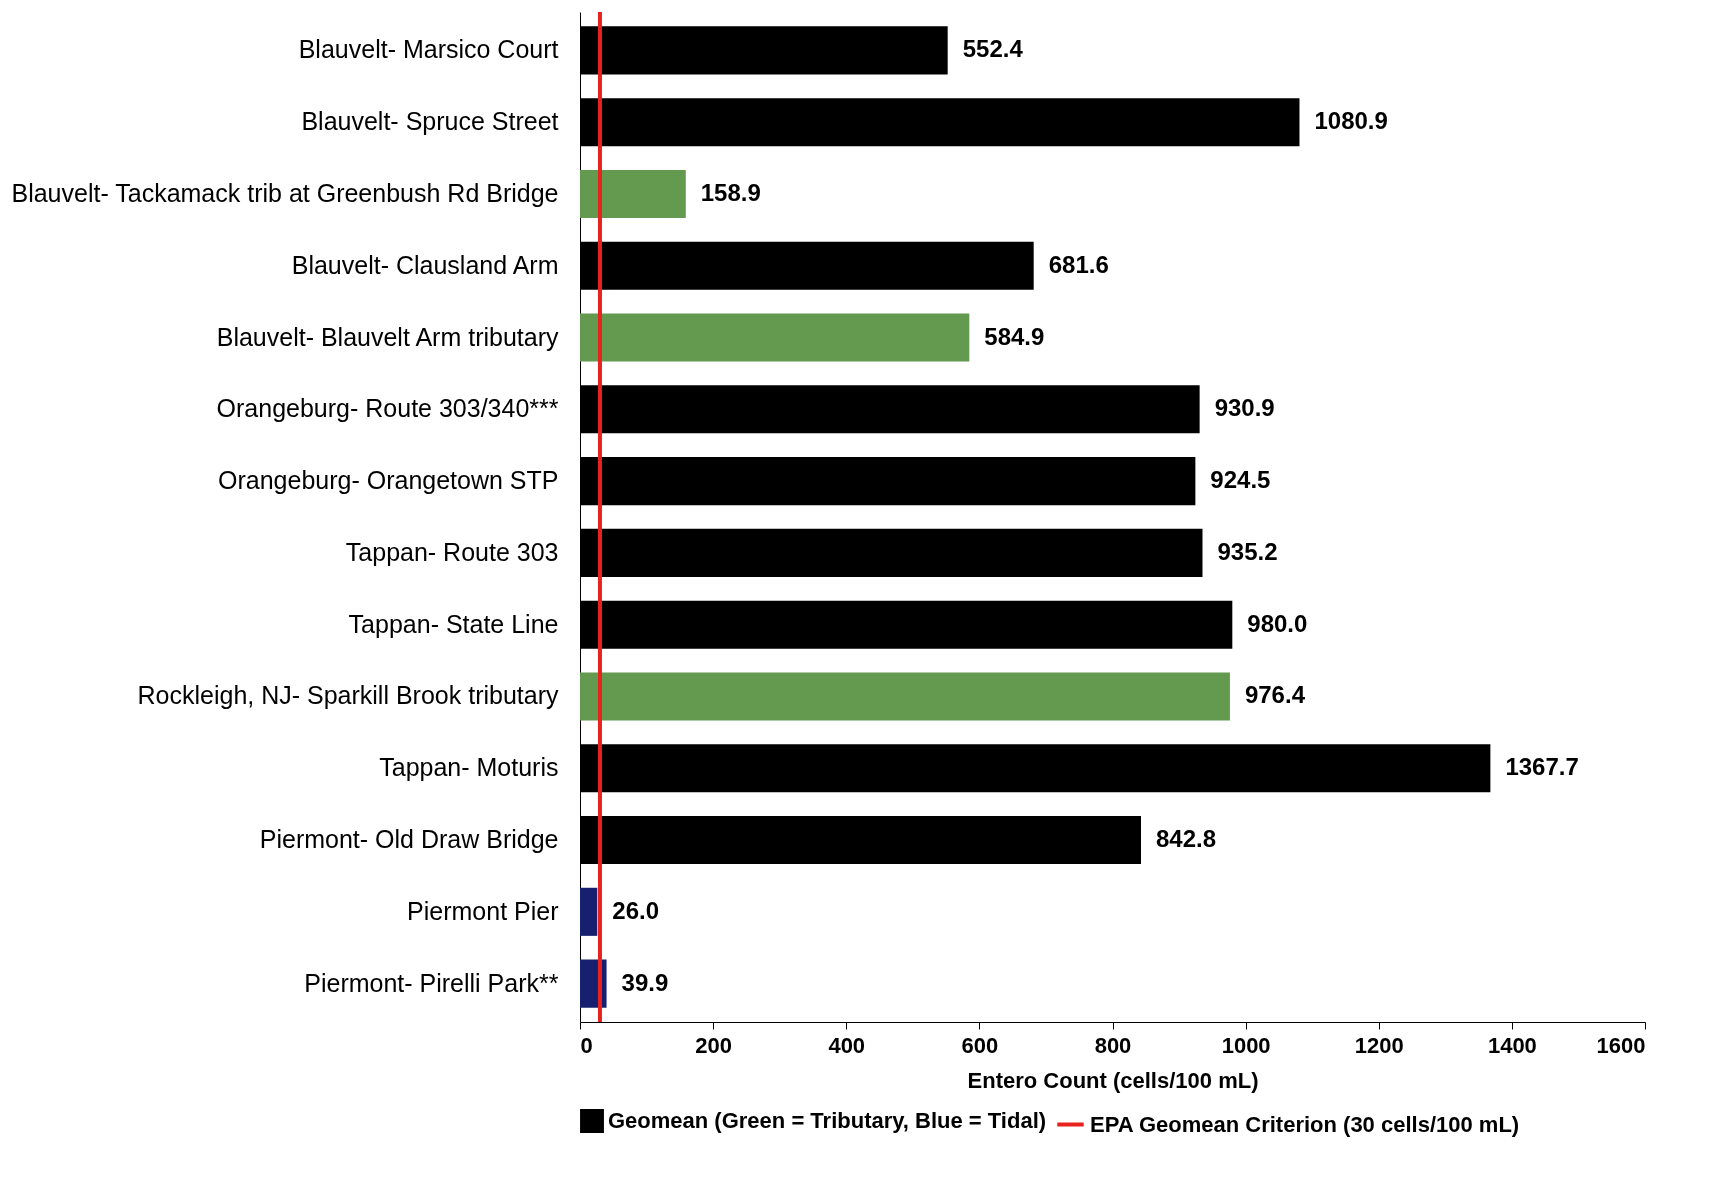 The width and height of the screenshot is (1721, 1181). I want to click on y-tick-label: Piermont Pier, so click(483, 910).